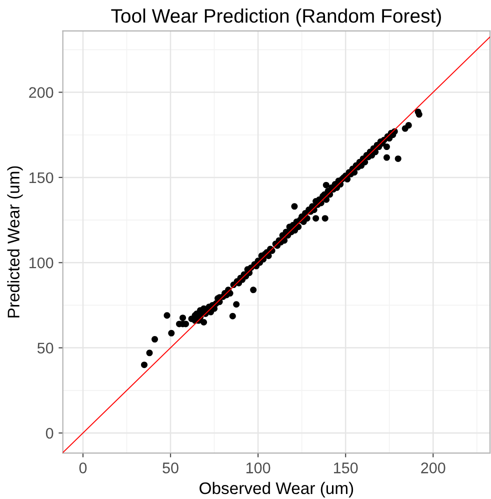 This screenshot has height=499, width=491. I want to click on y-tick-label: 100, so click(42, 262).